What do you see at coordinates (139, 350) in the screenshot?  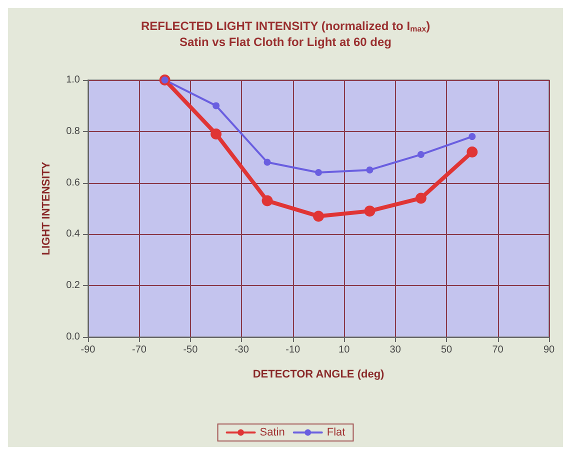 I see `x-tick-label: -70` at bounding box center [139, 350].